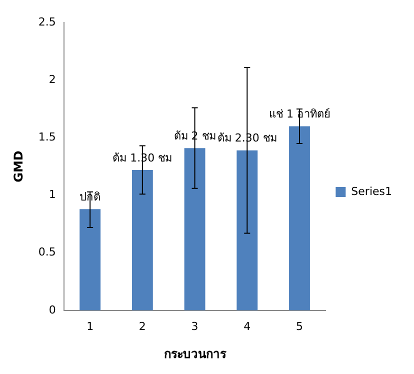  Describe the element at coordinates (52, 79) in the screenshot. I see `y-tick-label: 2` at that location.